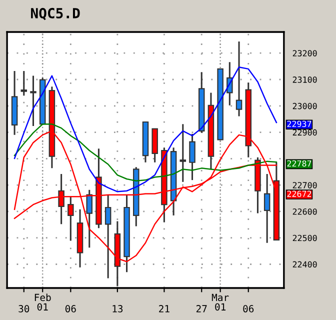 The height and width of the screenshot is (320, 336). Describe the element at coordinates (304, 185) in the screenshot. I see `y-tick-label: 22700` at that location.